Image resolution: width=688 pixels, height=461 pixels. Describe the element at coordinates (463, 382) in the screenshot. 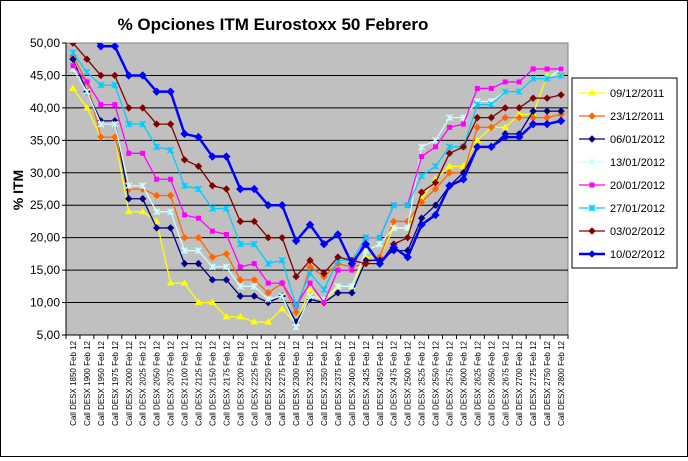

I see `x-tick-label: Call DESX 2600 Feb 12` at that location.